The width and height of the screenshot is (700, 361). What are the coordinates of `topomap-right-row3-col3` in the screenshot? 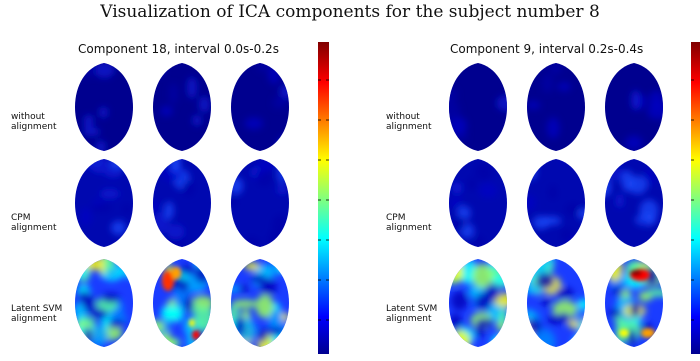 It's located at (634, 303).